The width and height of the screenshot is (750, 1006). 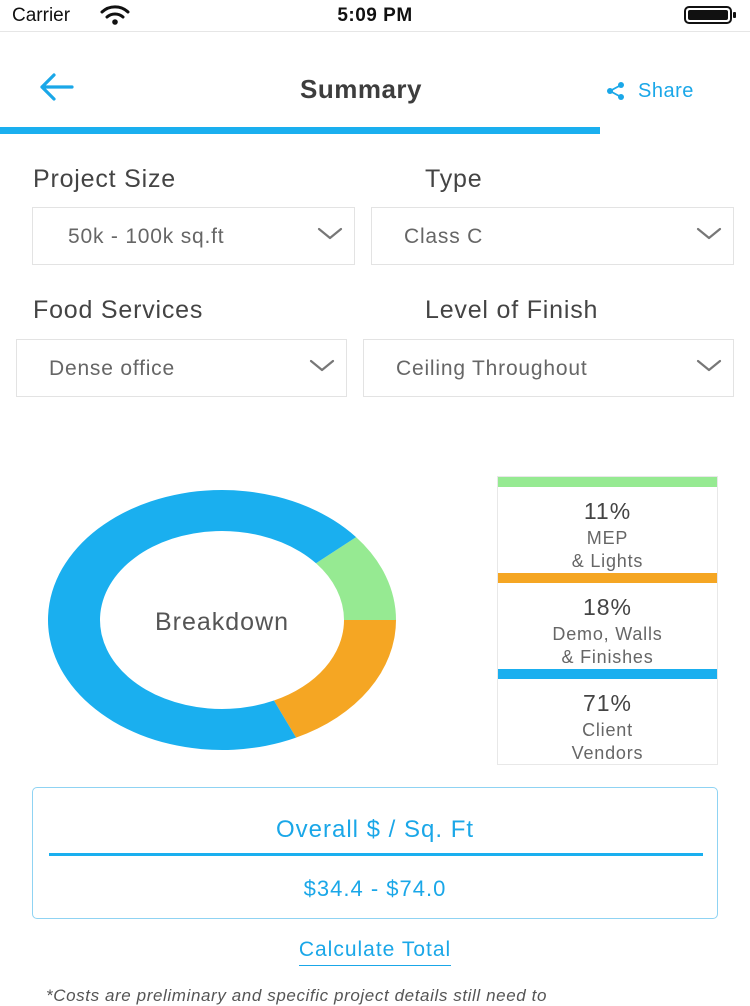 I want to click on progress-bar, so click(x=375, y=130).